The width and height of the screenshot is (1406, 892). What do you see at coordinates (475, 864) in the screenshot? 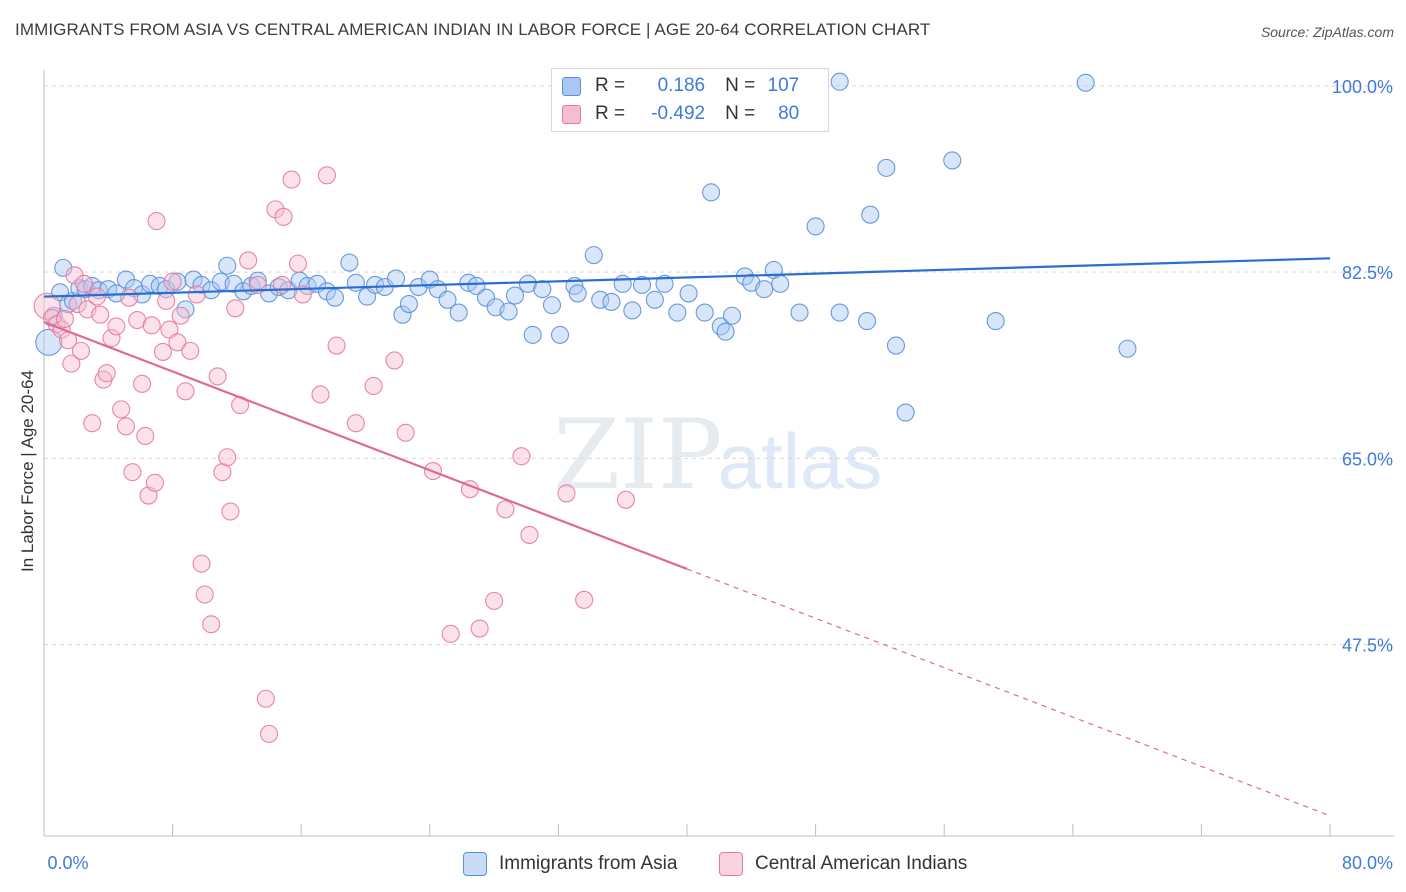
I see `bottom-legend-swatch-blue` at bounding box center [475, 864].